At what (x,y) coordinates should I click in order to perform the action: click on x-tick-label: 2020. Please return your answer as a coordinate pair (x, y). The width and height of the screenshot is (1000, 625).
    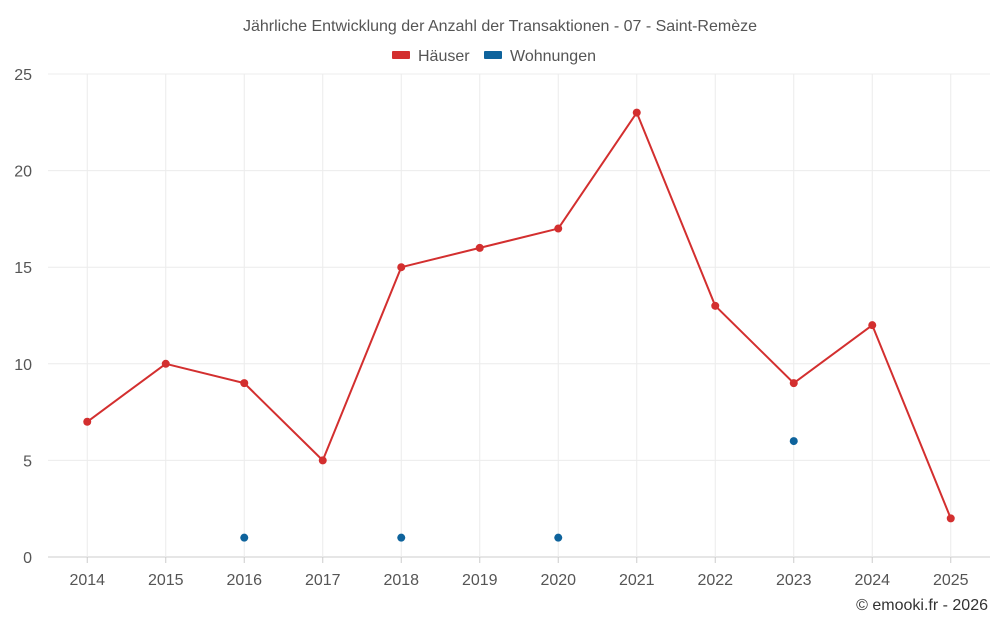
    Looking at the image, I should click on (558, 580).